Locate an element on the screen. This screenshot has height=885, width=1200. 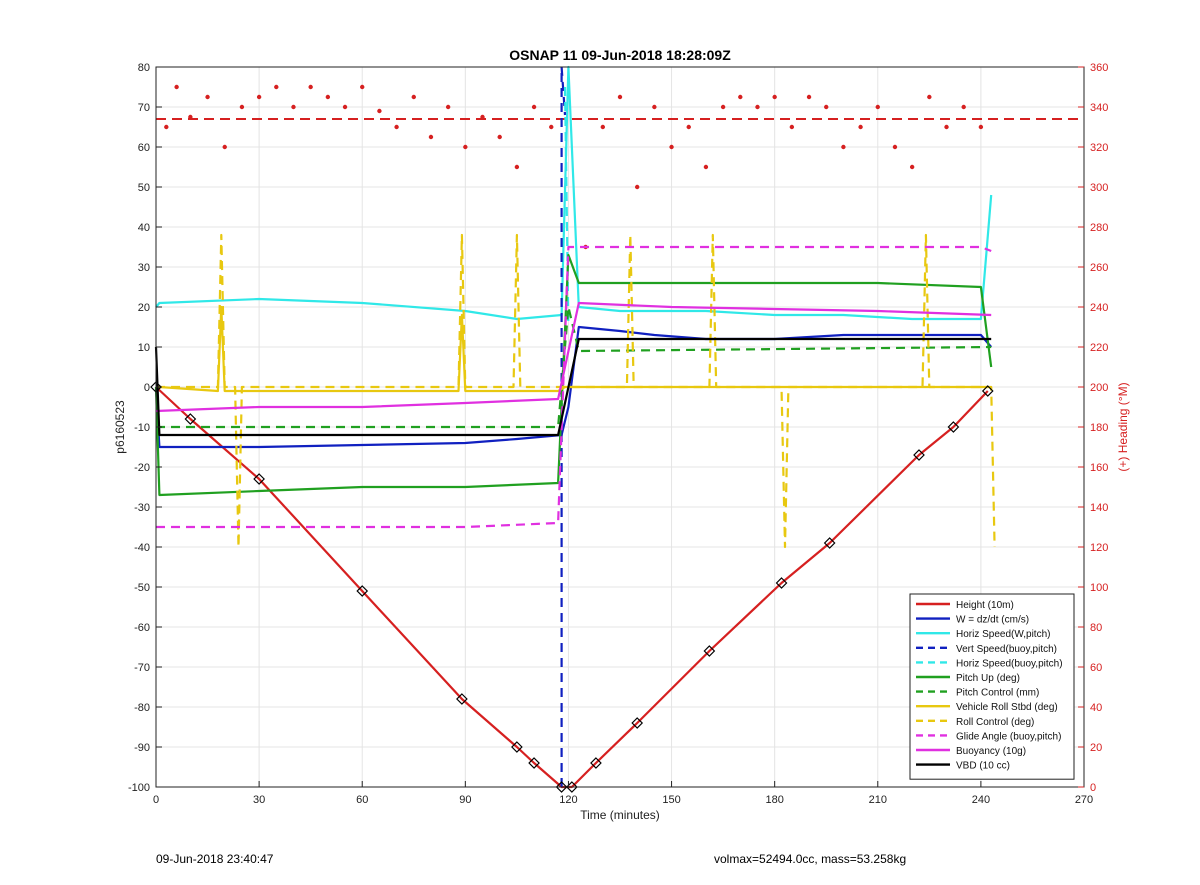
y-tick-label-left: 0 is located at coordinates (147, 388).